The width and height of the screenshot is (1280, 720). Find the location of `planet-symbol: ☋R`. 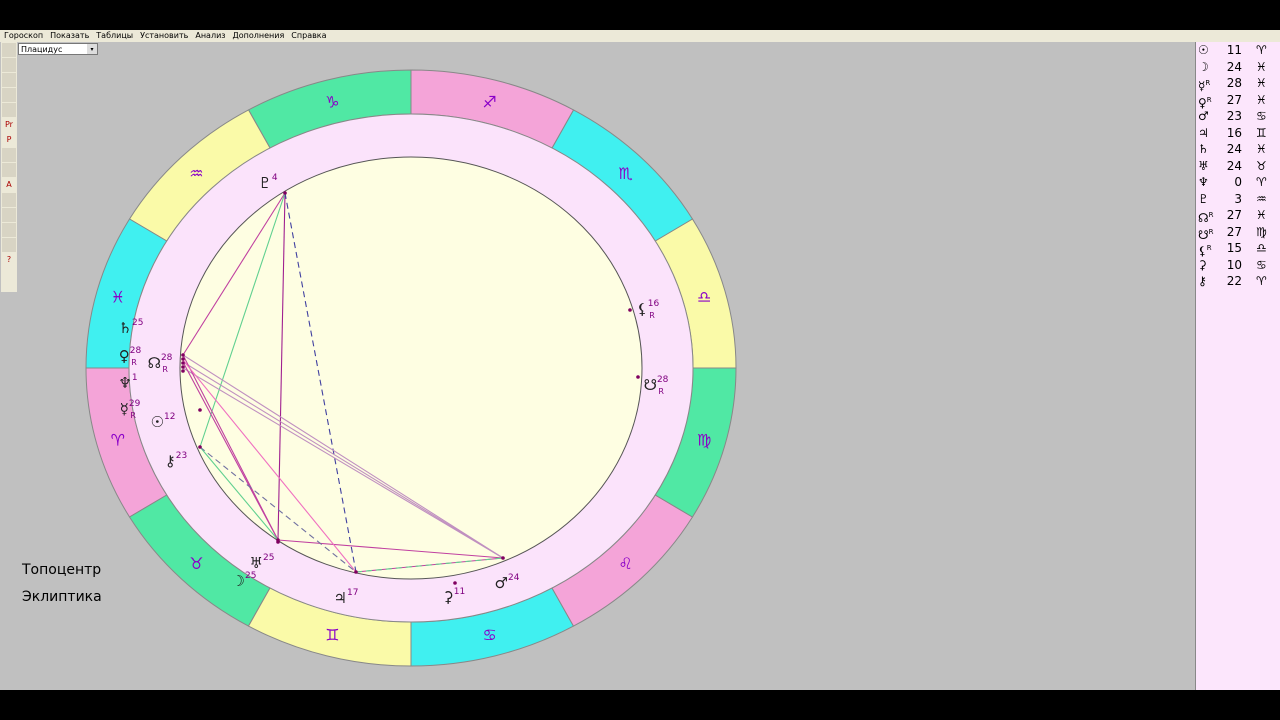

planet-symbol: ☋R is located at coordinates (1206, 234).